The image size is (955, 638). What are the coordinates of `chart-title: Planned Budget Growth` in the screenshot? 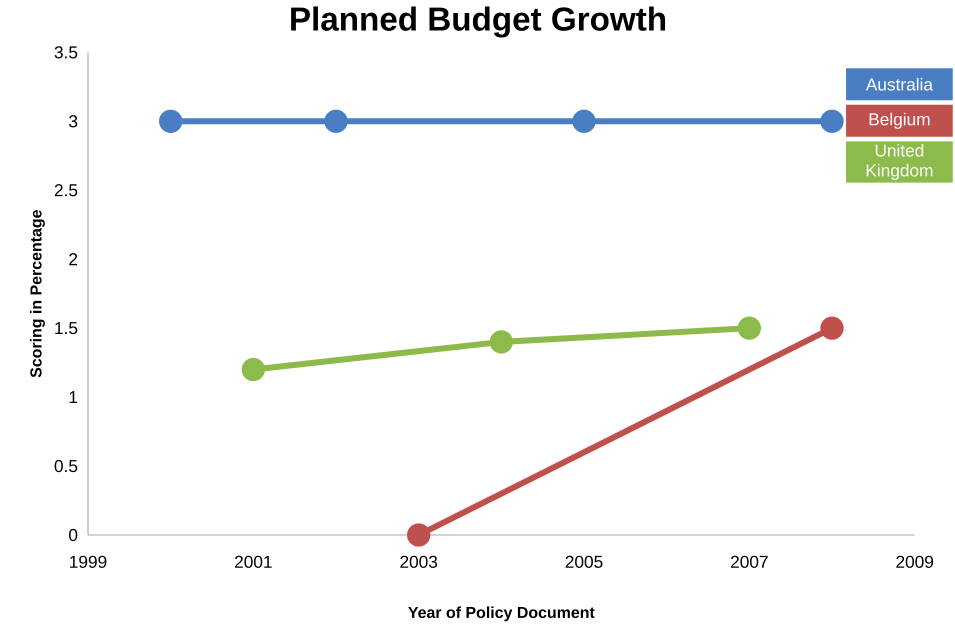 It's located at (478, 22).